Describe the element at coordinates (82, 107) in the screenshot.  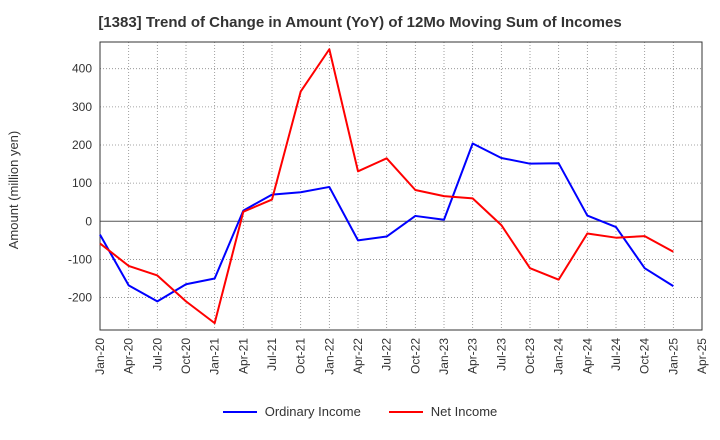
I see `y-tick-label: 300` at that location.